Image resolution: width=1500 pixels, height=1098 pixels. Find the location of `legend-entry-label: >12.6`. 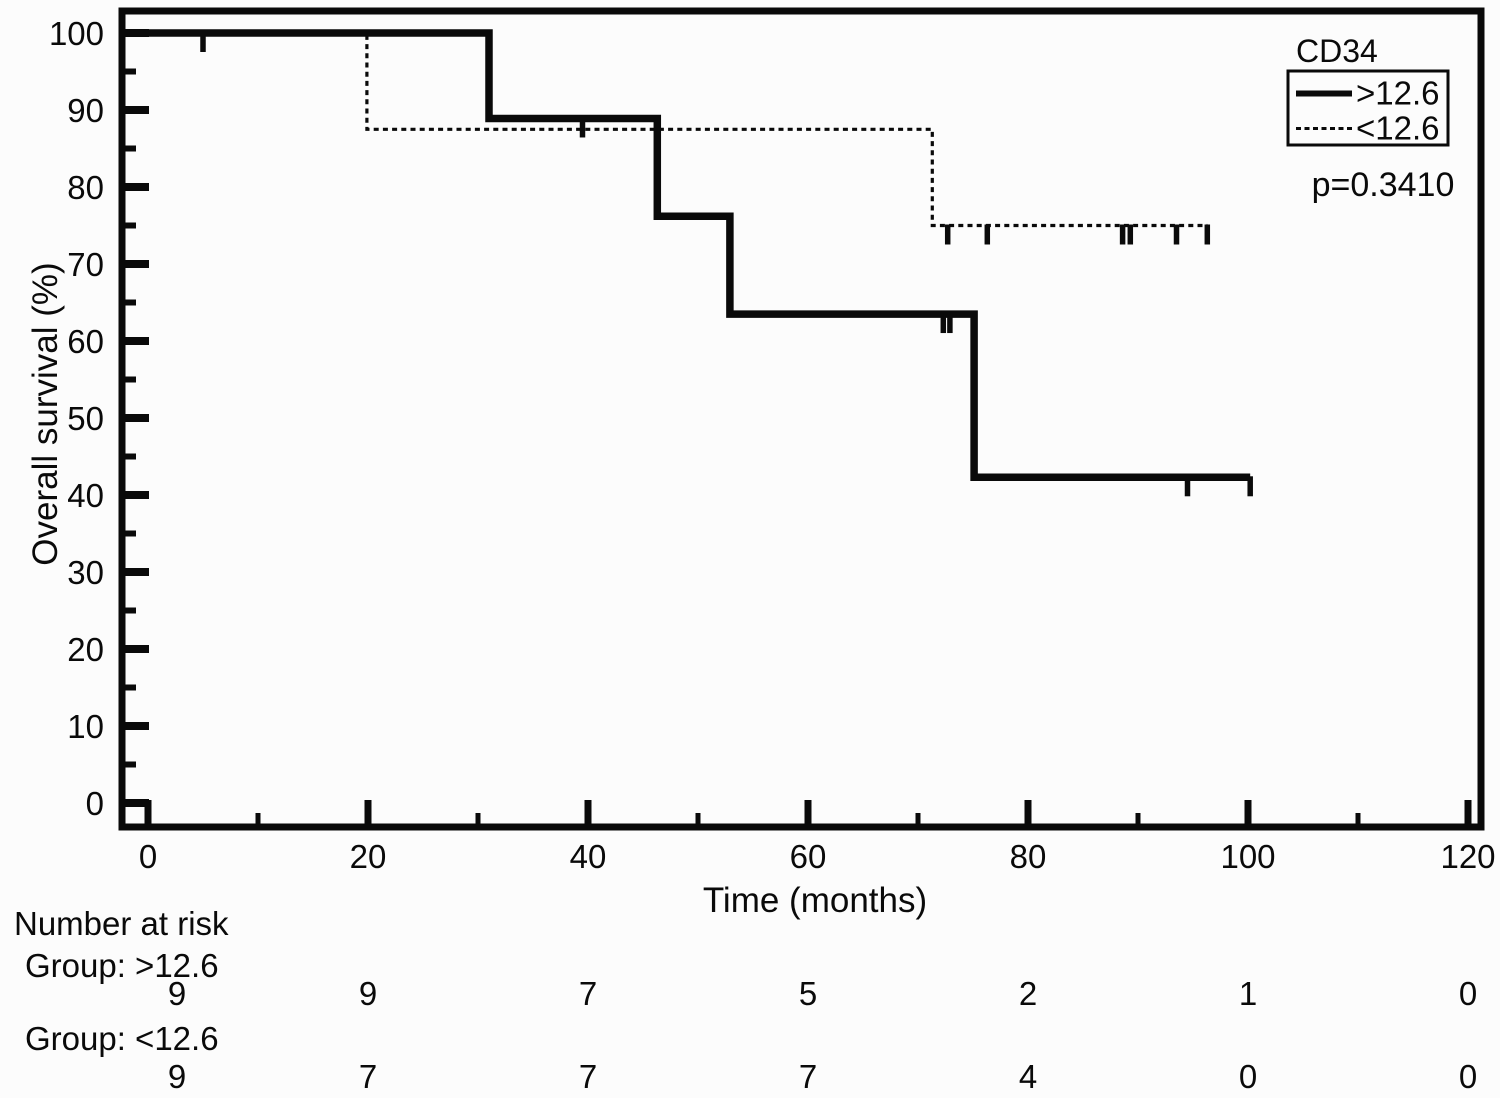

legend-entry-label: >12.6 is located at coordinates (1398, 93).